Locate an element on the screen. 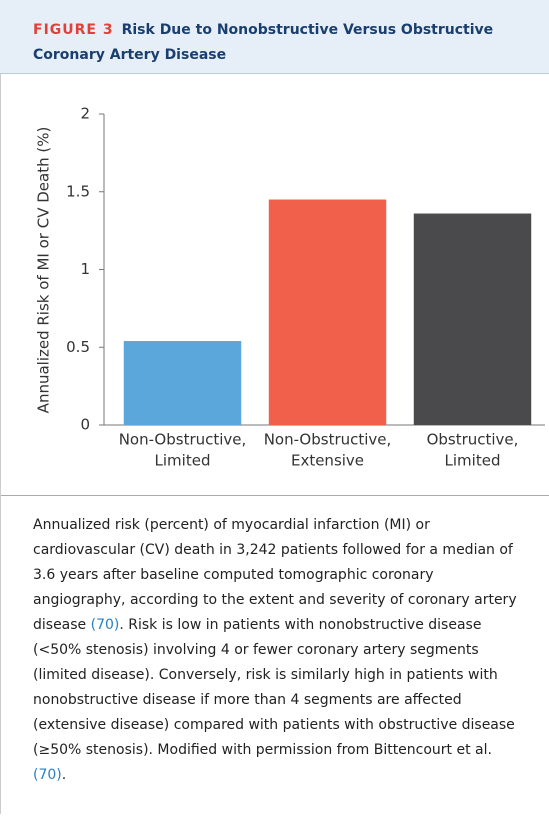 The image size is (549, 832). y-tick-label: 0.5 is located at coordinates (78, 347).